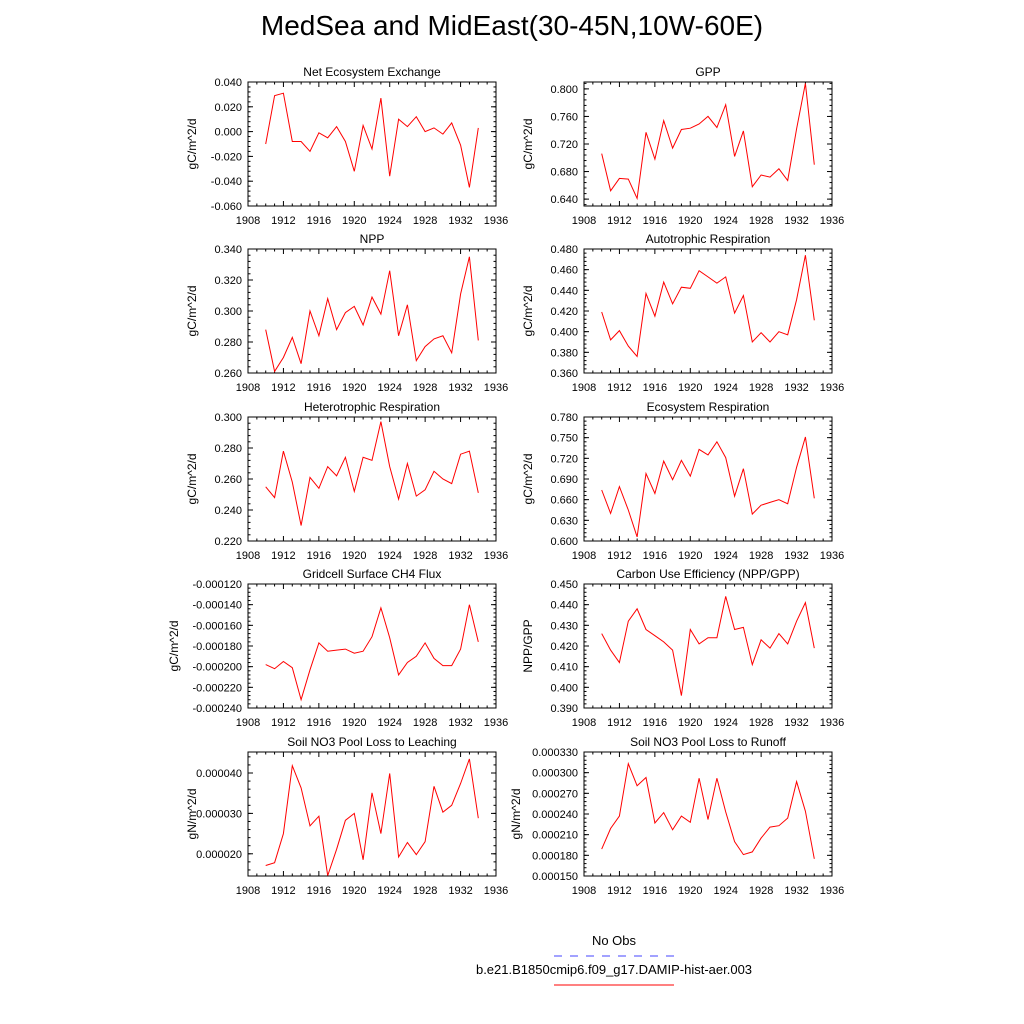 The height and width of the screenshot is (1024, 1024). Describe the element at coordinates (555, 815) in the screenshot. I see `y-tick-label: 0.000240` at that location.